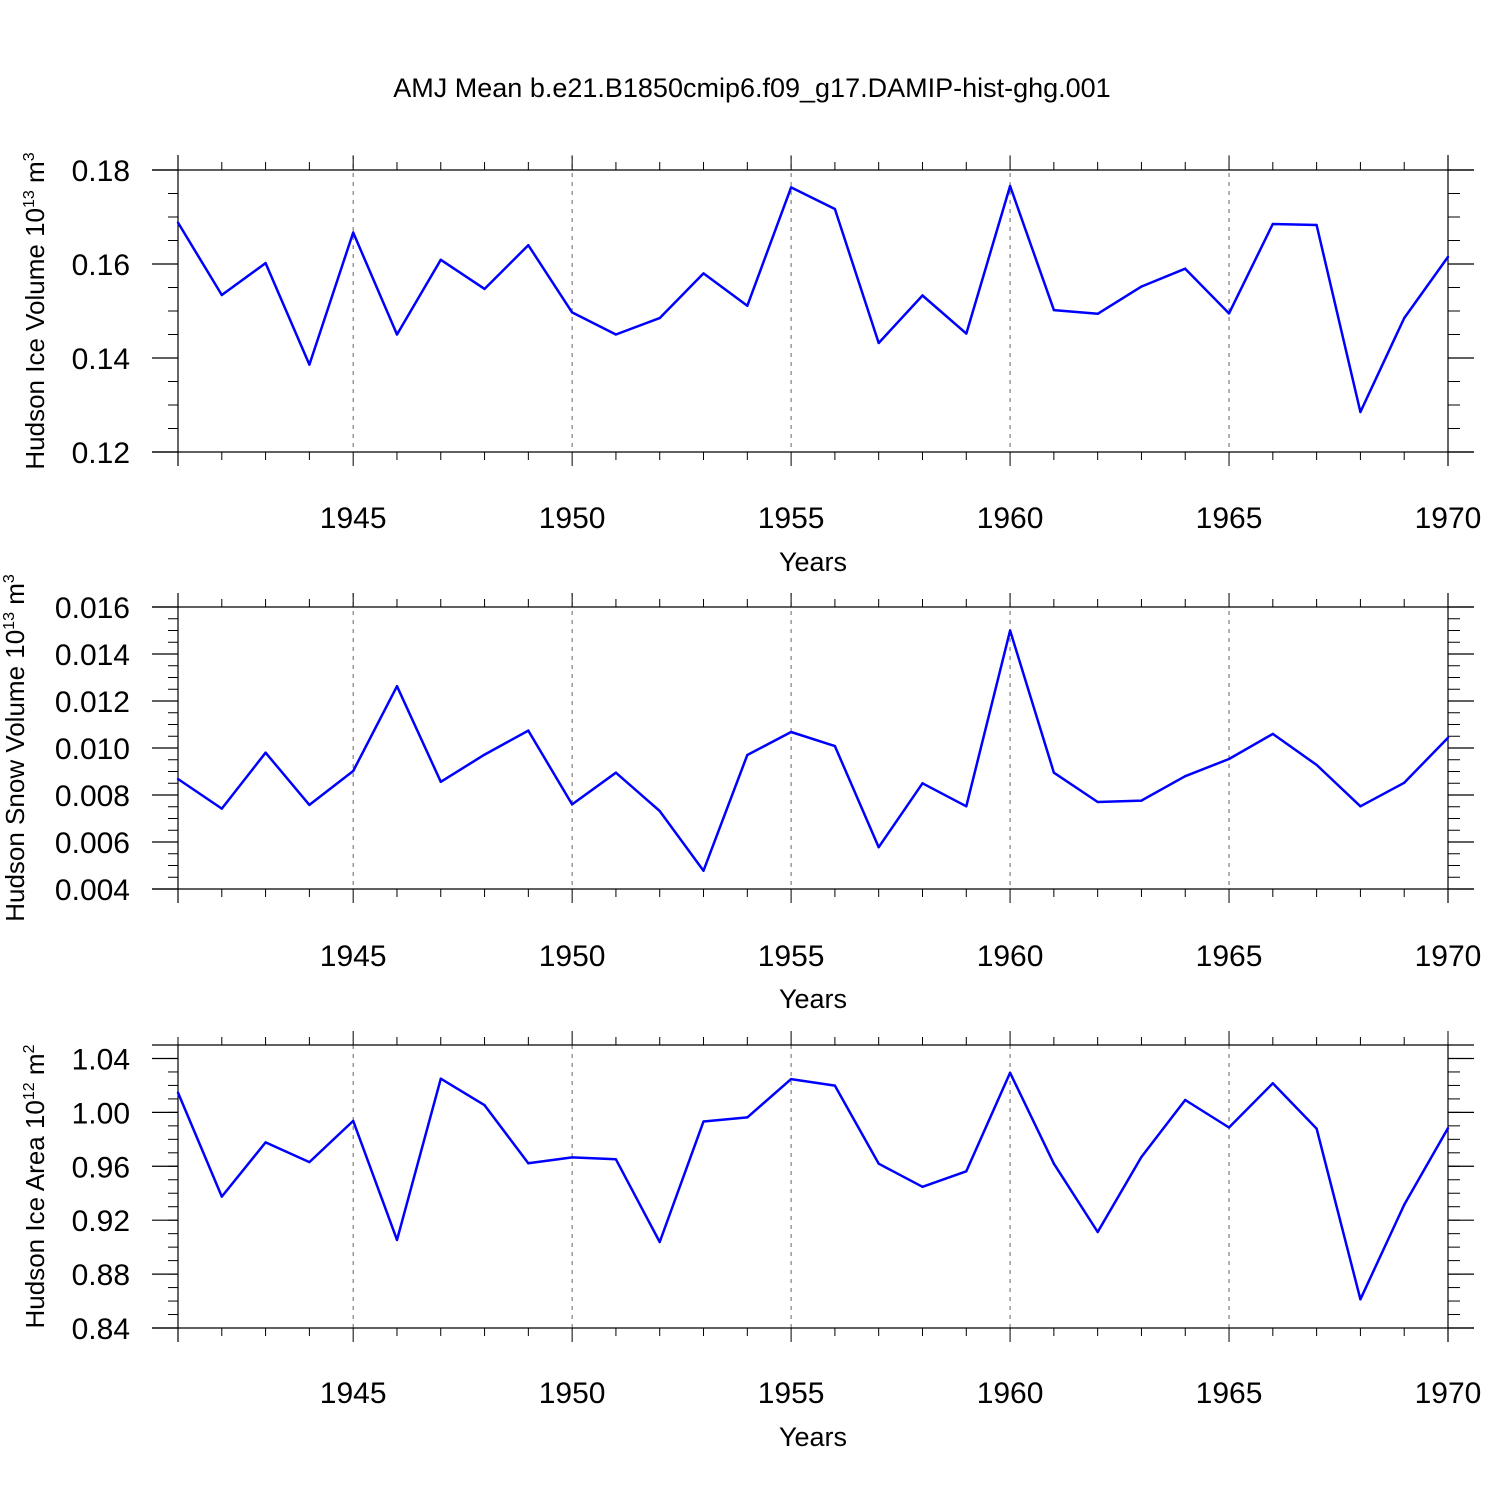 This screenshot has height=1500, width=1500. Describe the element at coordinates (92, 890) in the screenshot. I see `y-tick-label: 0.004` at that location.